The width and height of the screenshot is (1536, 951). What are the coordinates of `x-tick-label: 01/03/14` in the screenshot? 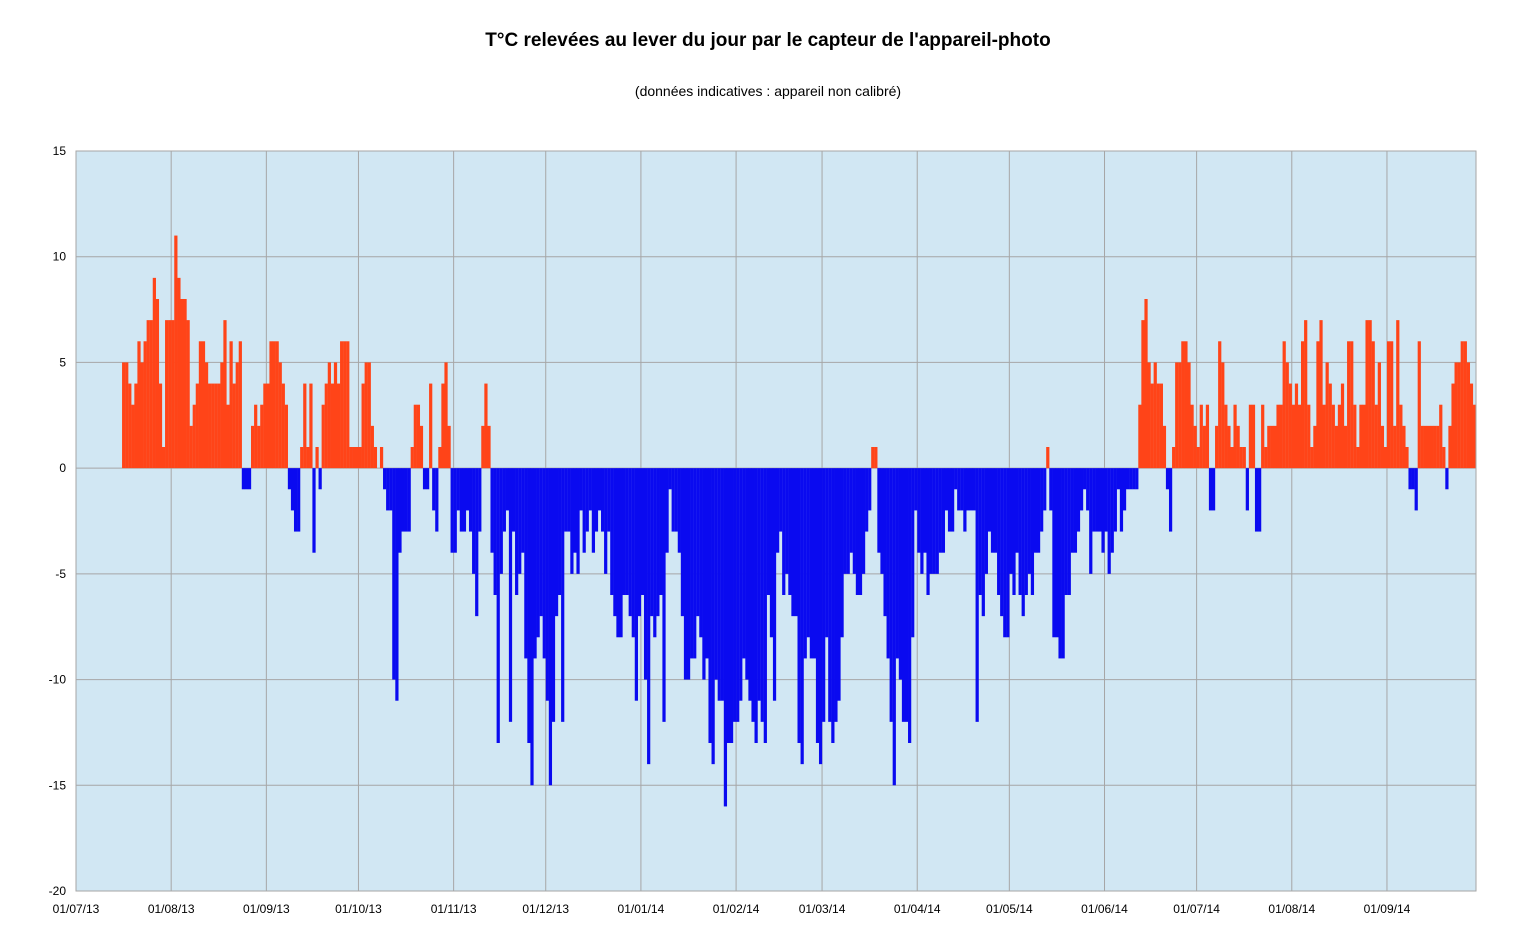 It's located at (822, 909).